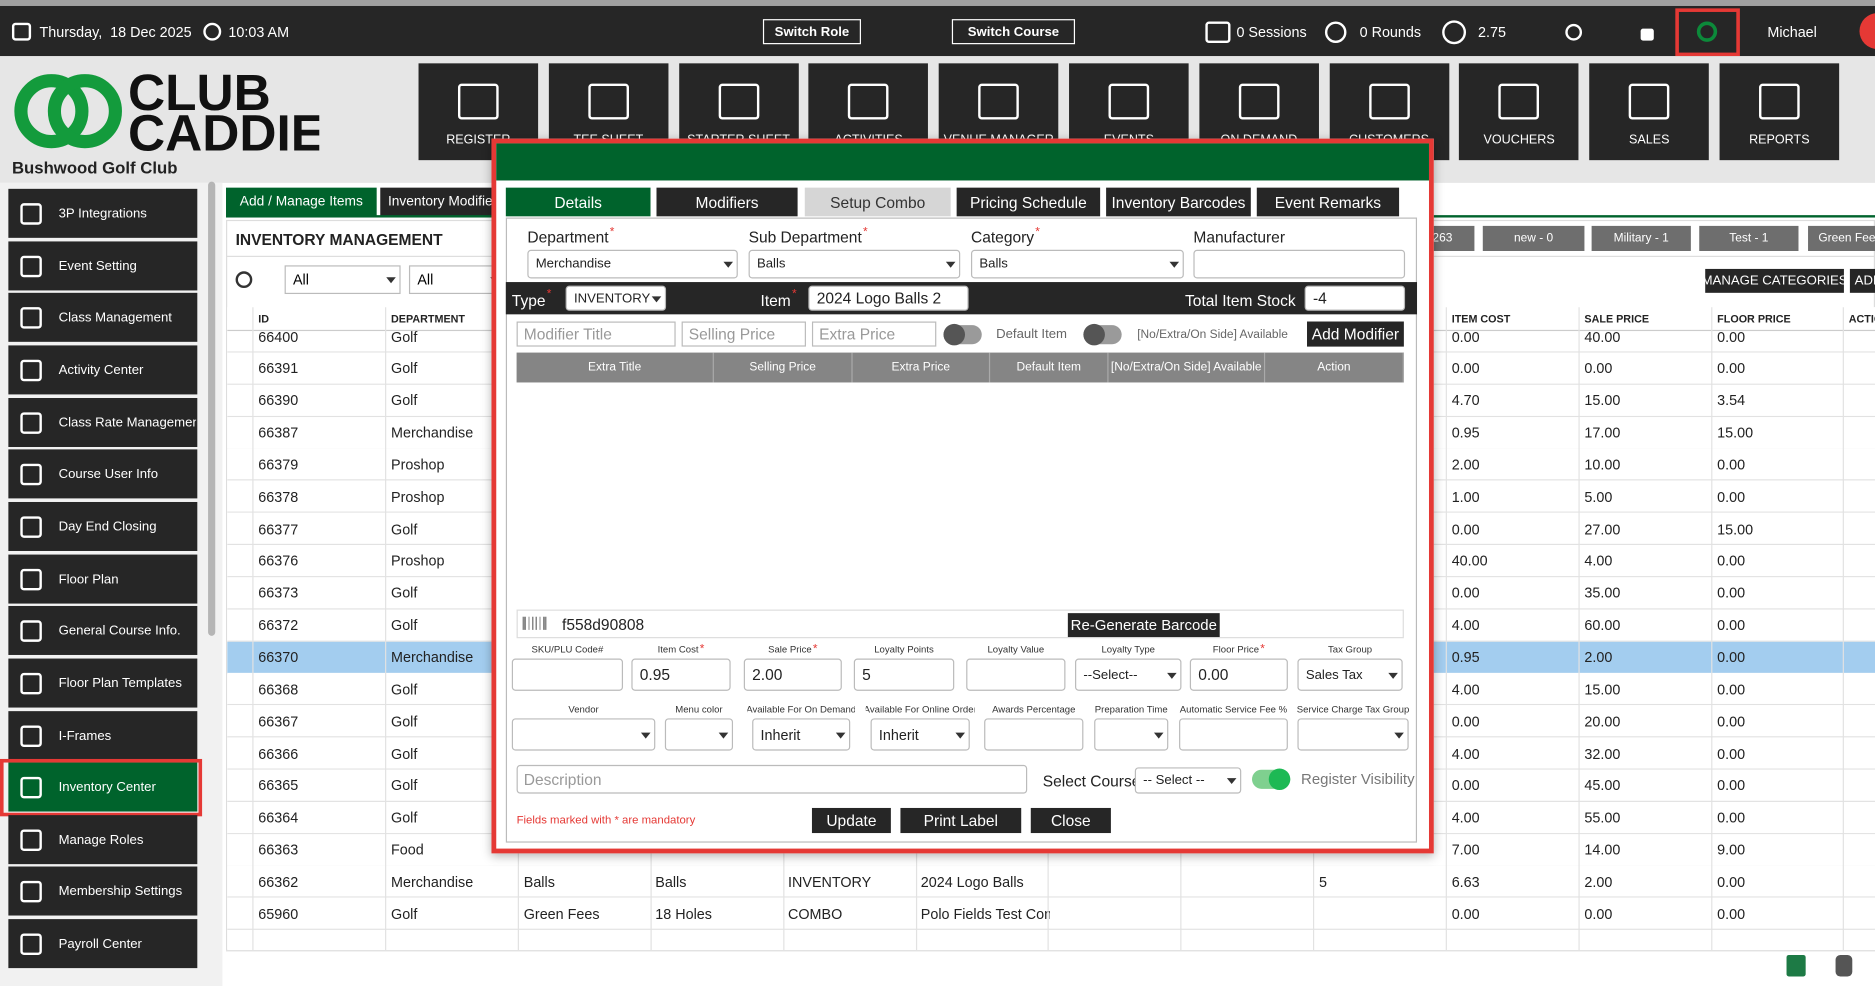 The image size is (1875, 986). What do you see at coordinates (1238, 674) in the screenshot?
I see `input: 0.00` at bounding box center [1238, 674].